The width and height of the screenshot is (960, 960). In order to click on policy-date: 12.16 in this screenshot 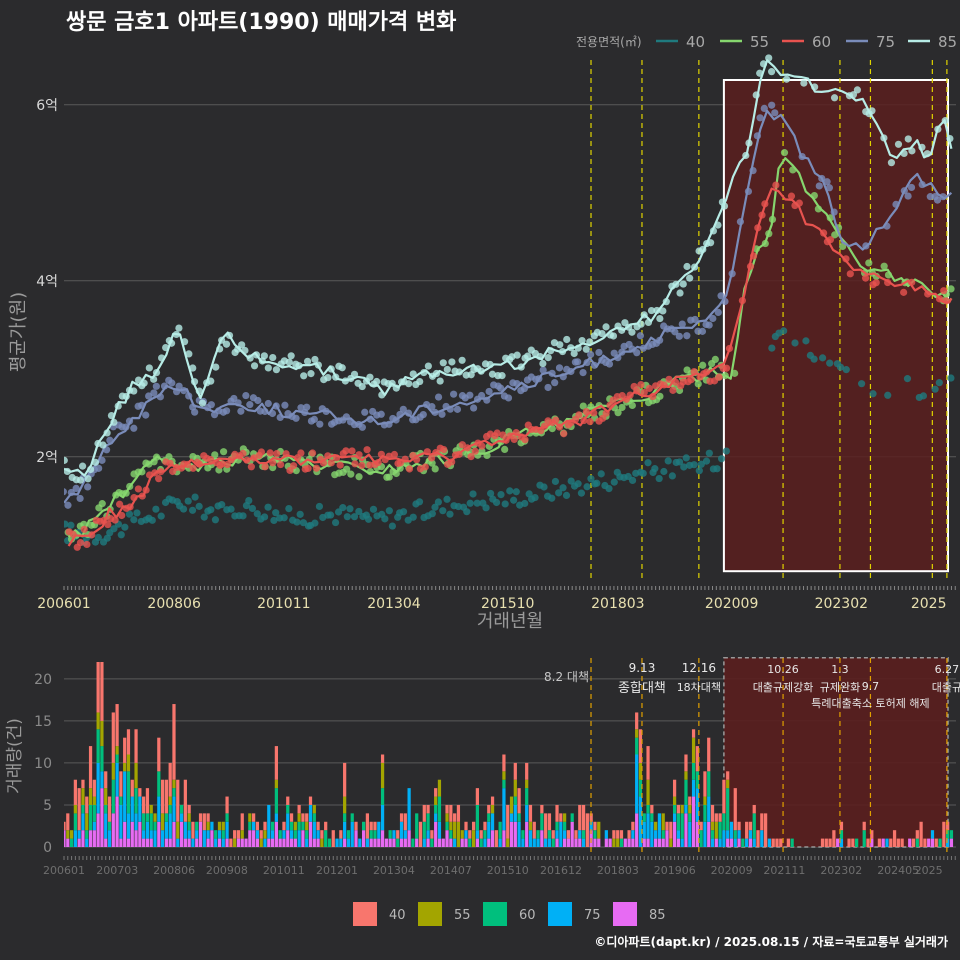, I will do `click(699, 668)`.